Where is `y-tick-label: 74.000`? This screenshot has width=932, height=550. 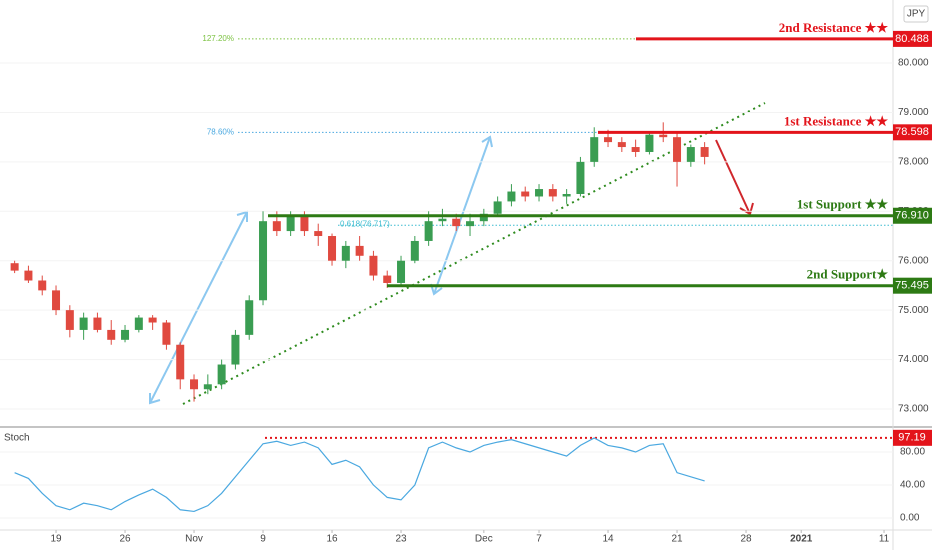 y-tick-label: 74.000 is located at coordinates (913, 359).